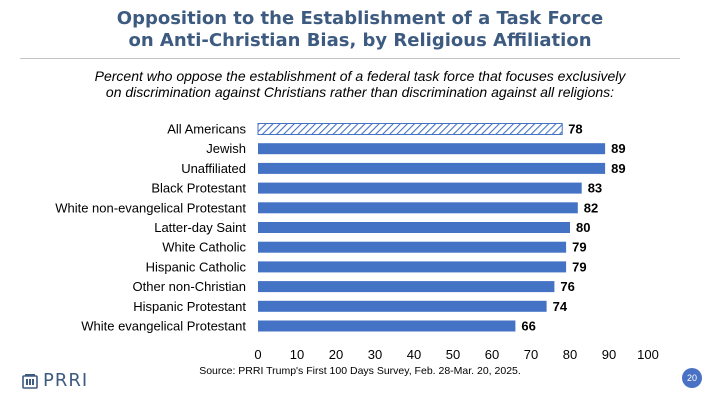  What do you see at coordinates (196, 266) in the screenshot?
I see `category-label: Hispanic Catholic` at bounding box center [196, 266].